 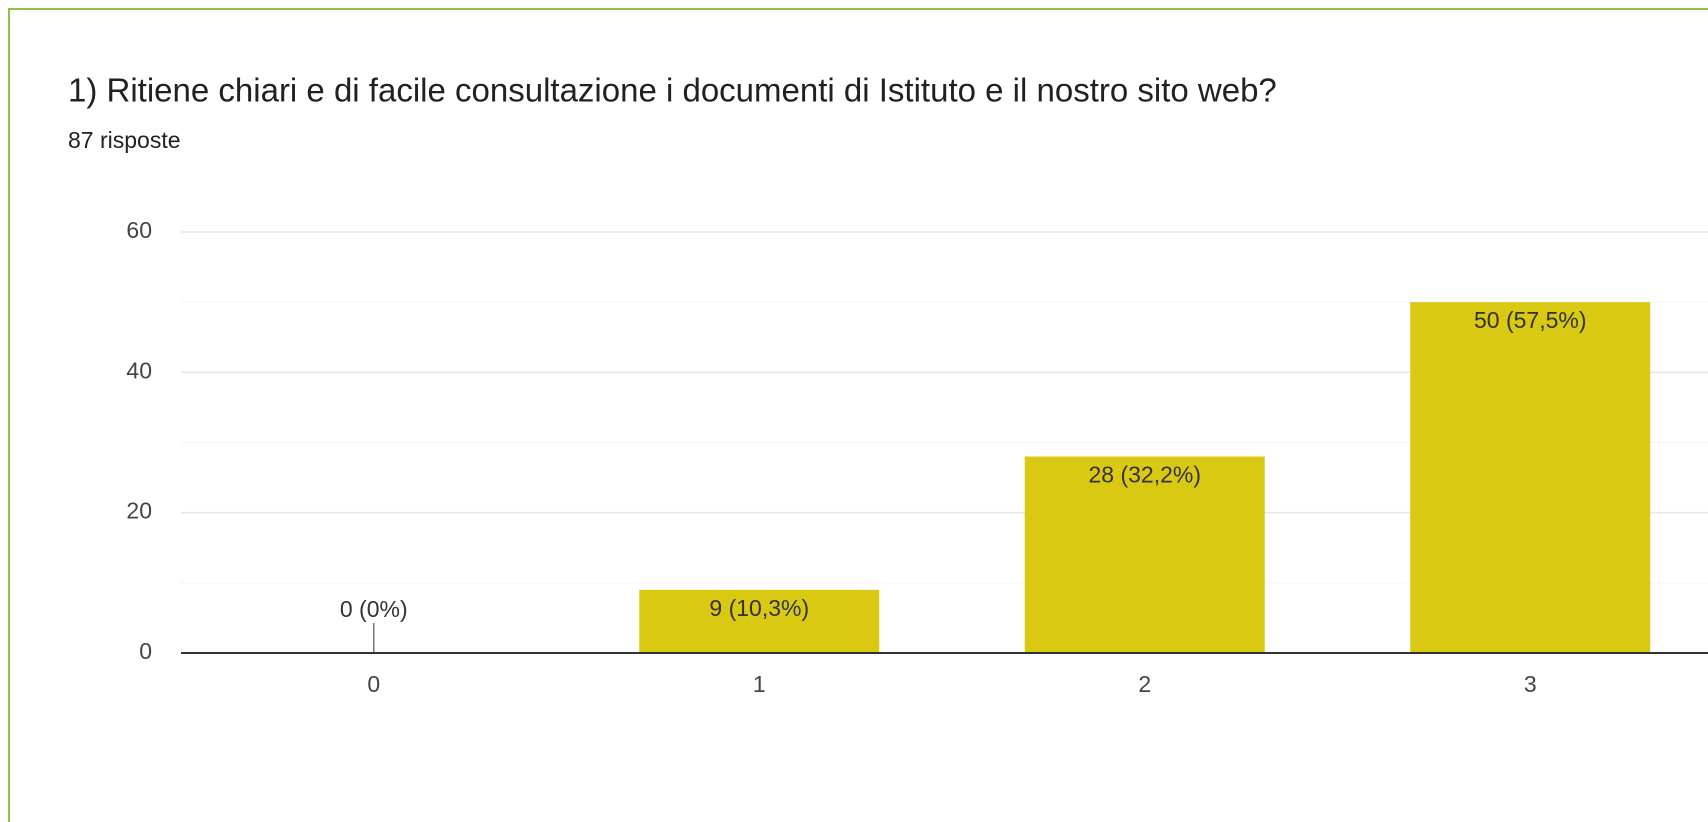 I want to click on value-label: 50 (57,5%), so click(x=1530, y=320).